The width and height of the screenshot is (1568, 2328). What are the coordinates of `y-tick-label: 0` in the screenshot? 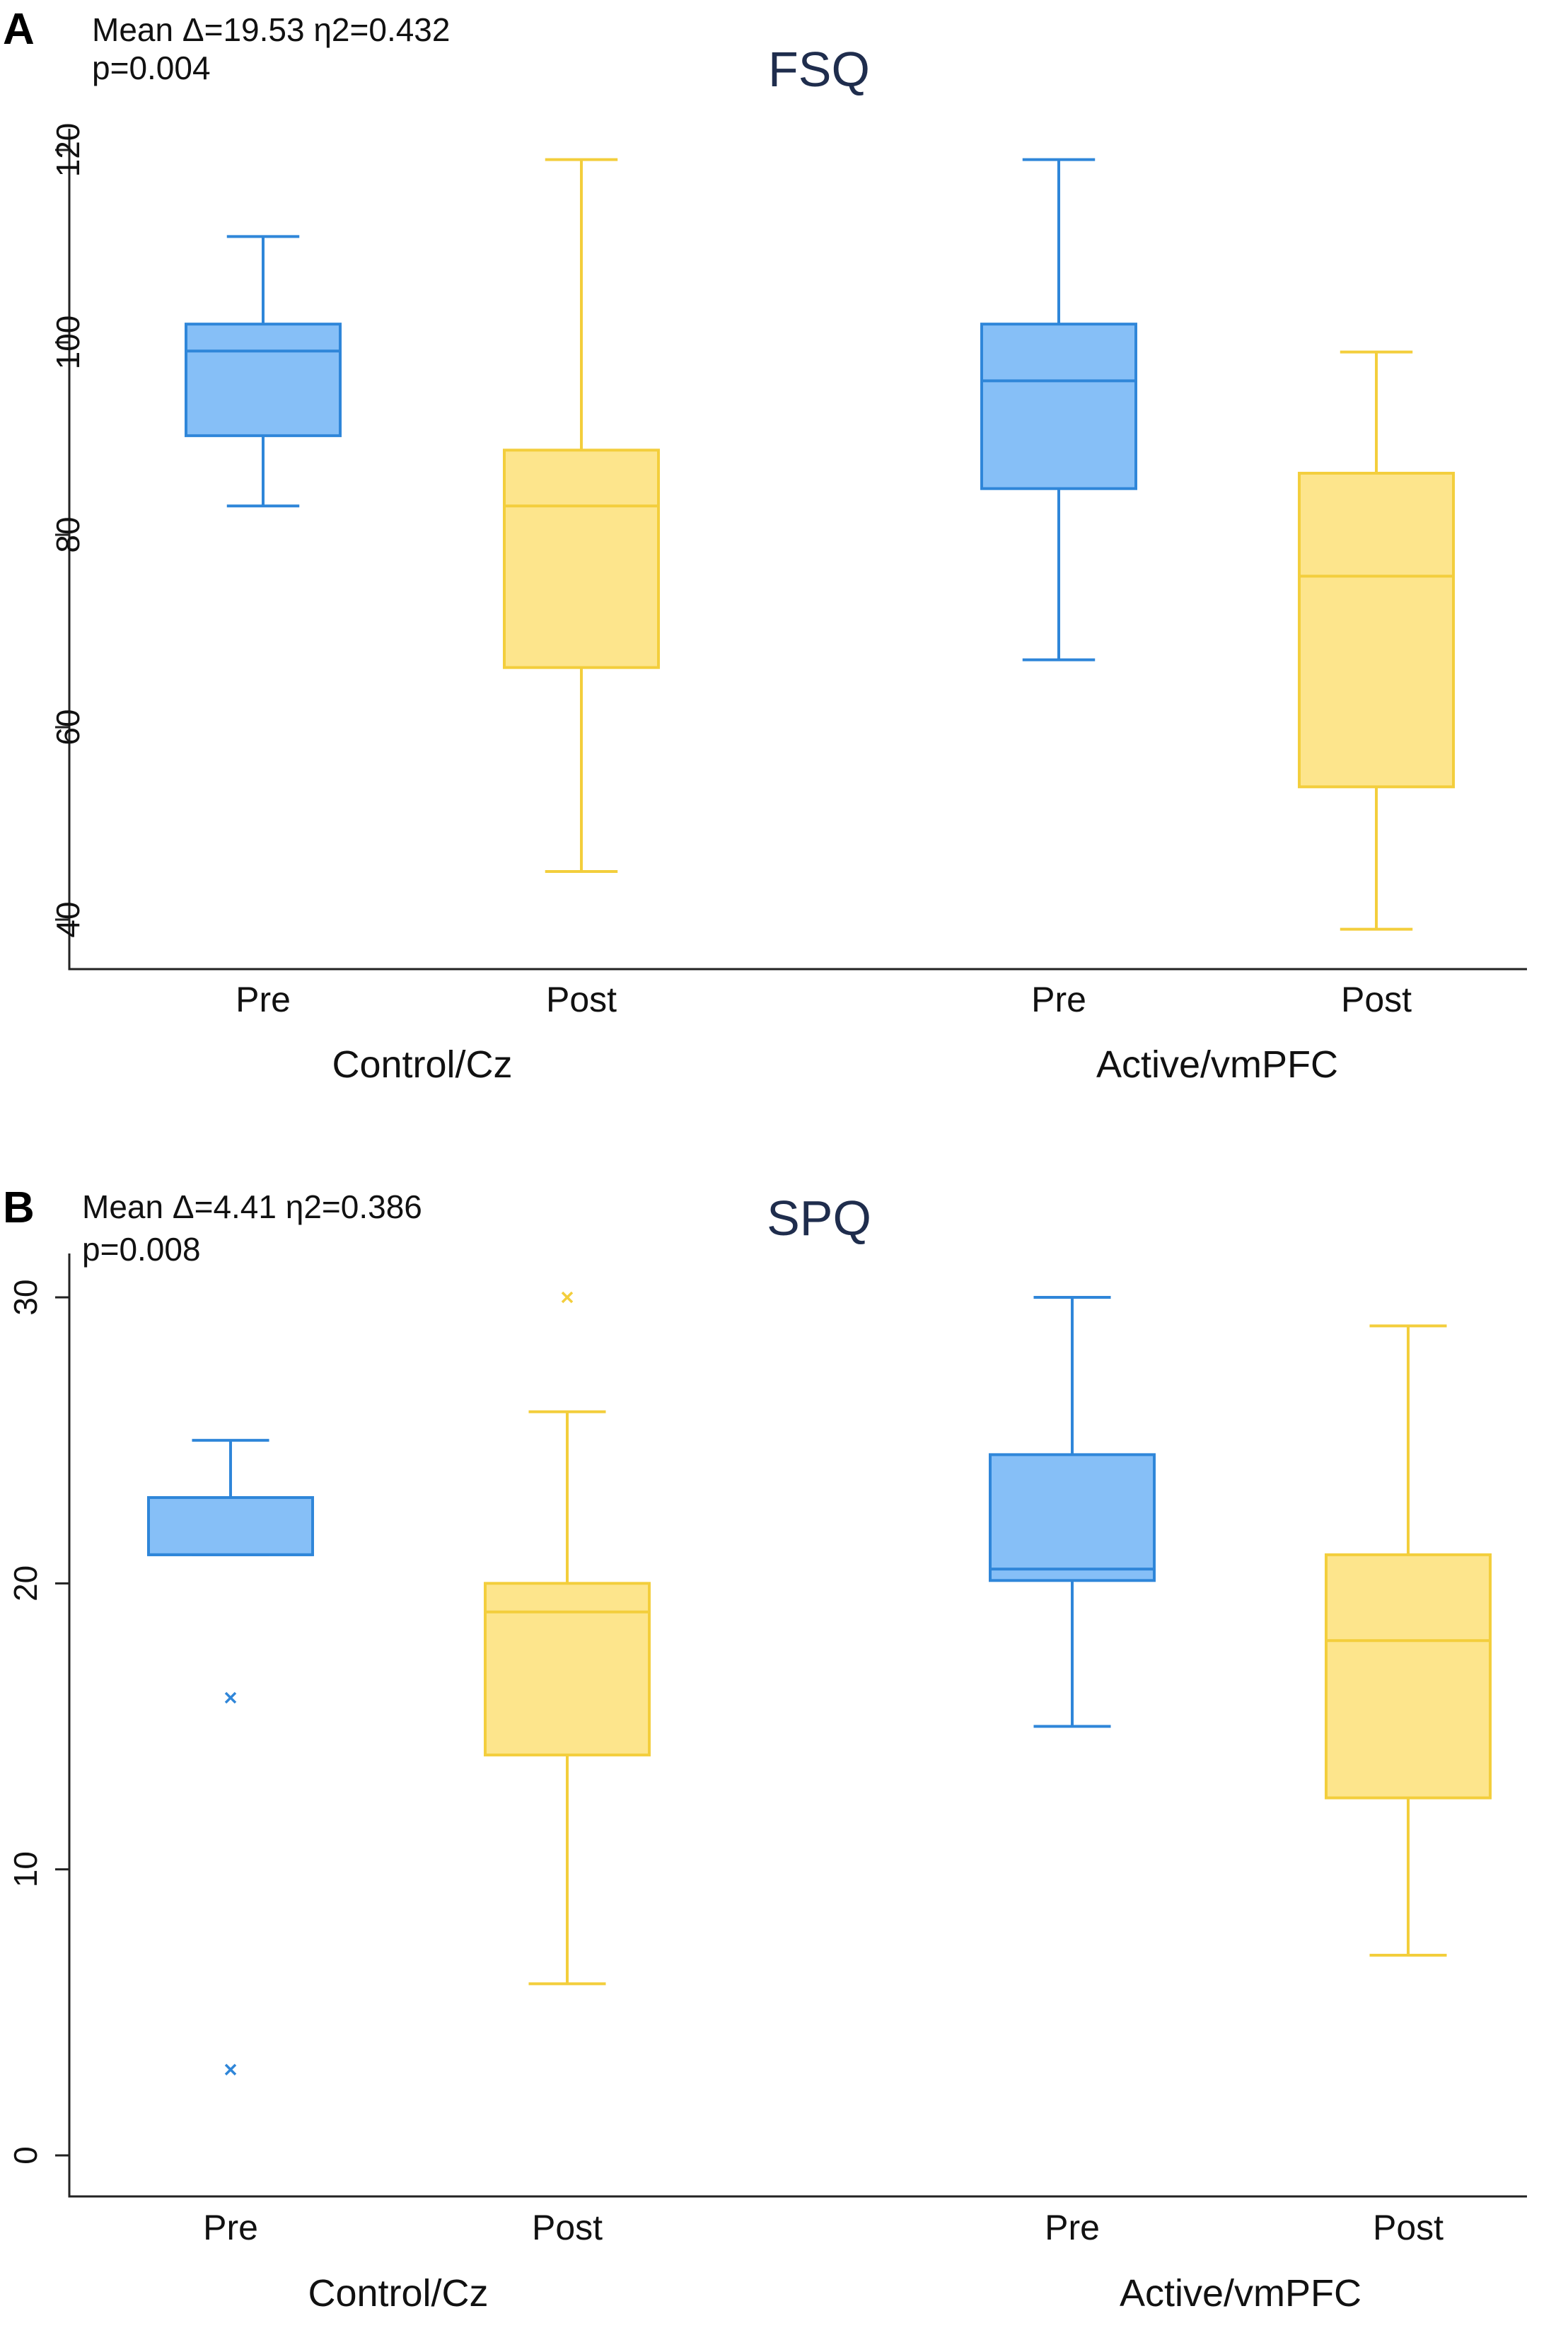 It's located at (25, 2155).